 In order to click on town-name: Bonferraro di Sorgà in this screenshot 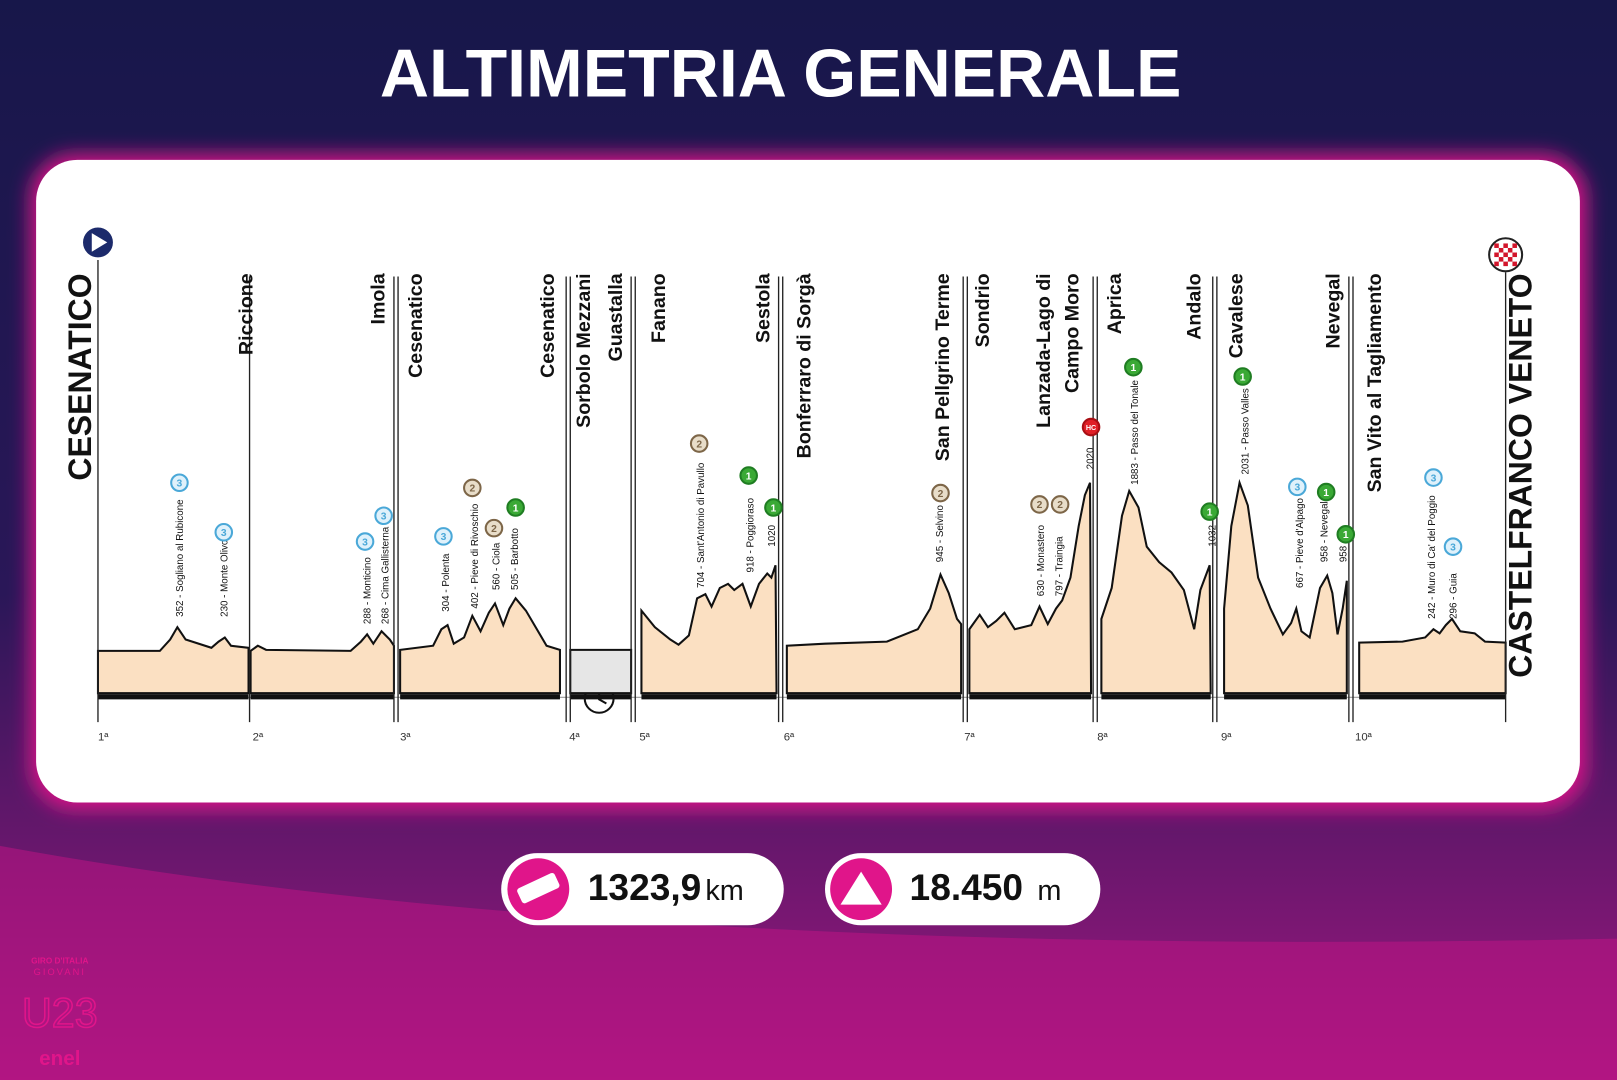, I will do `click(805, 365)`.